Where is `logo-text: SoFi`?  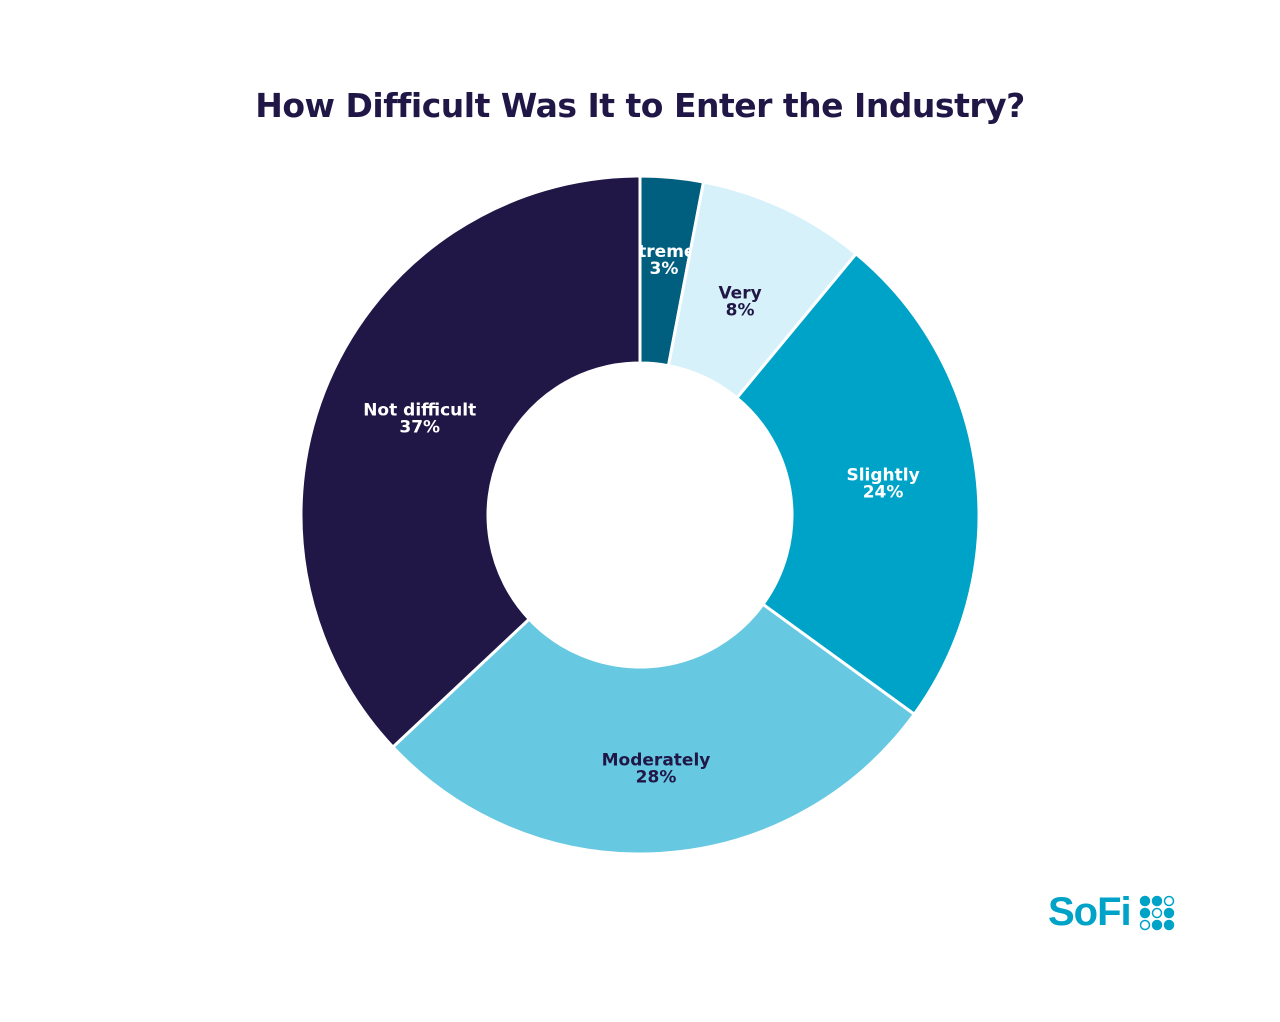
logo-text: SoFi is located at coordinates (1090, 912).